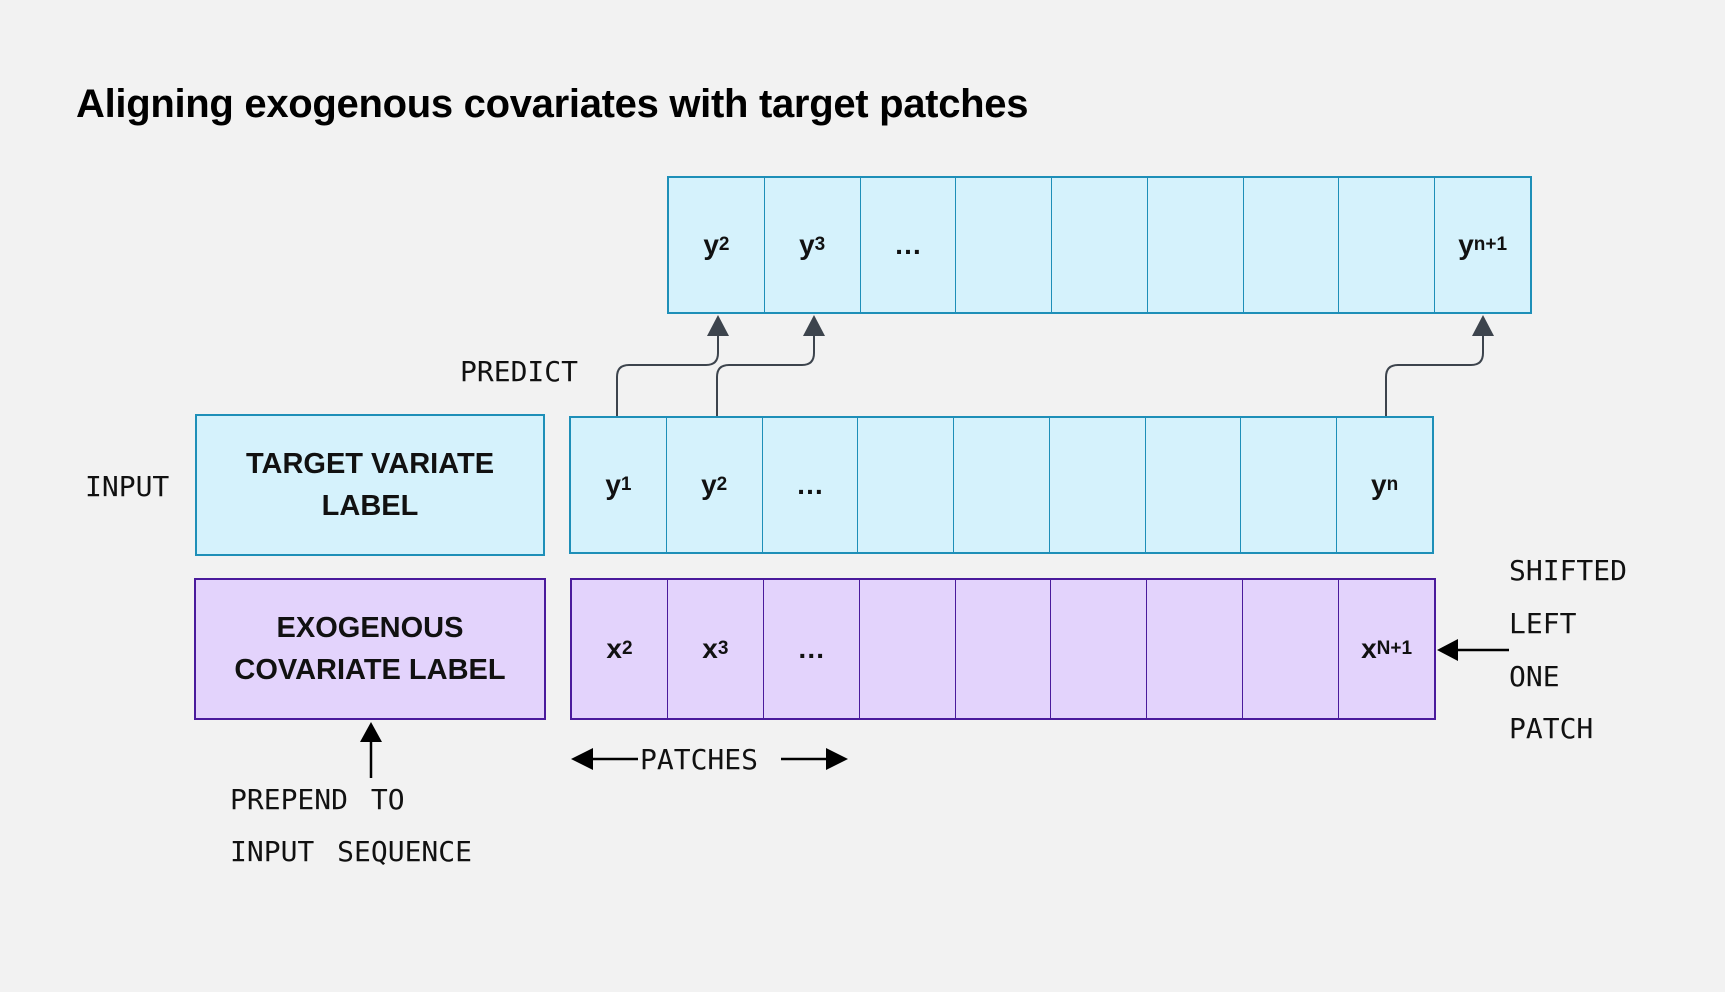  I want to click on covariate-label-line: EXOGENOUS, so click(370, 628).